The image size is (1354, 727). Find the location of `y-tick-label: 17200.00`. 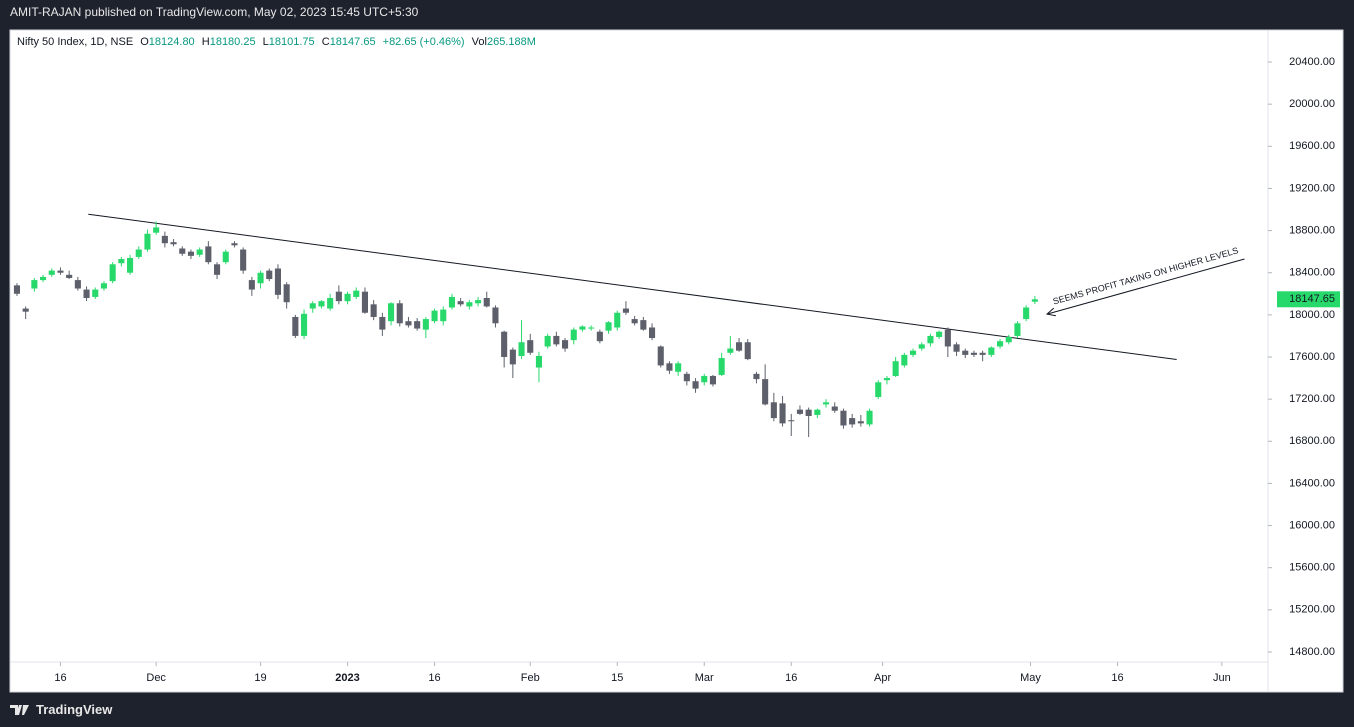

y-tick-label: 17200.00 is located at coordinates (1312, 399).